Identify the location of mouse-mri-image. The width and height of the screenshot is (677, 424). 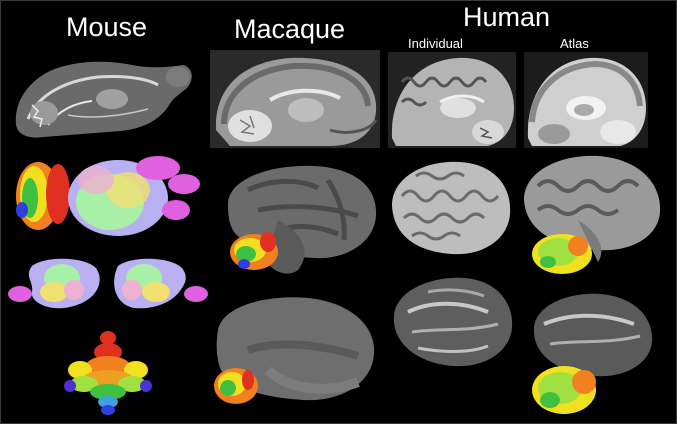
(102, 99).